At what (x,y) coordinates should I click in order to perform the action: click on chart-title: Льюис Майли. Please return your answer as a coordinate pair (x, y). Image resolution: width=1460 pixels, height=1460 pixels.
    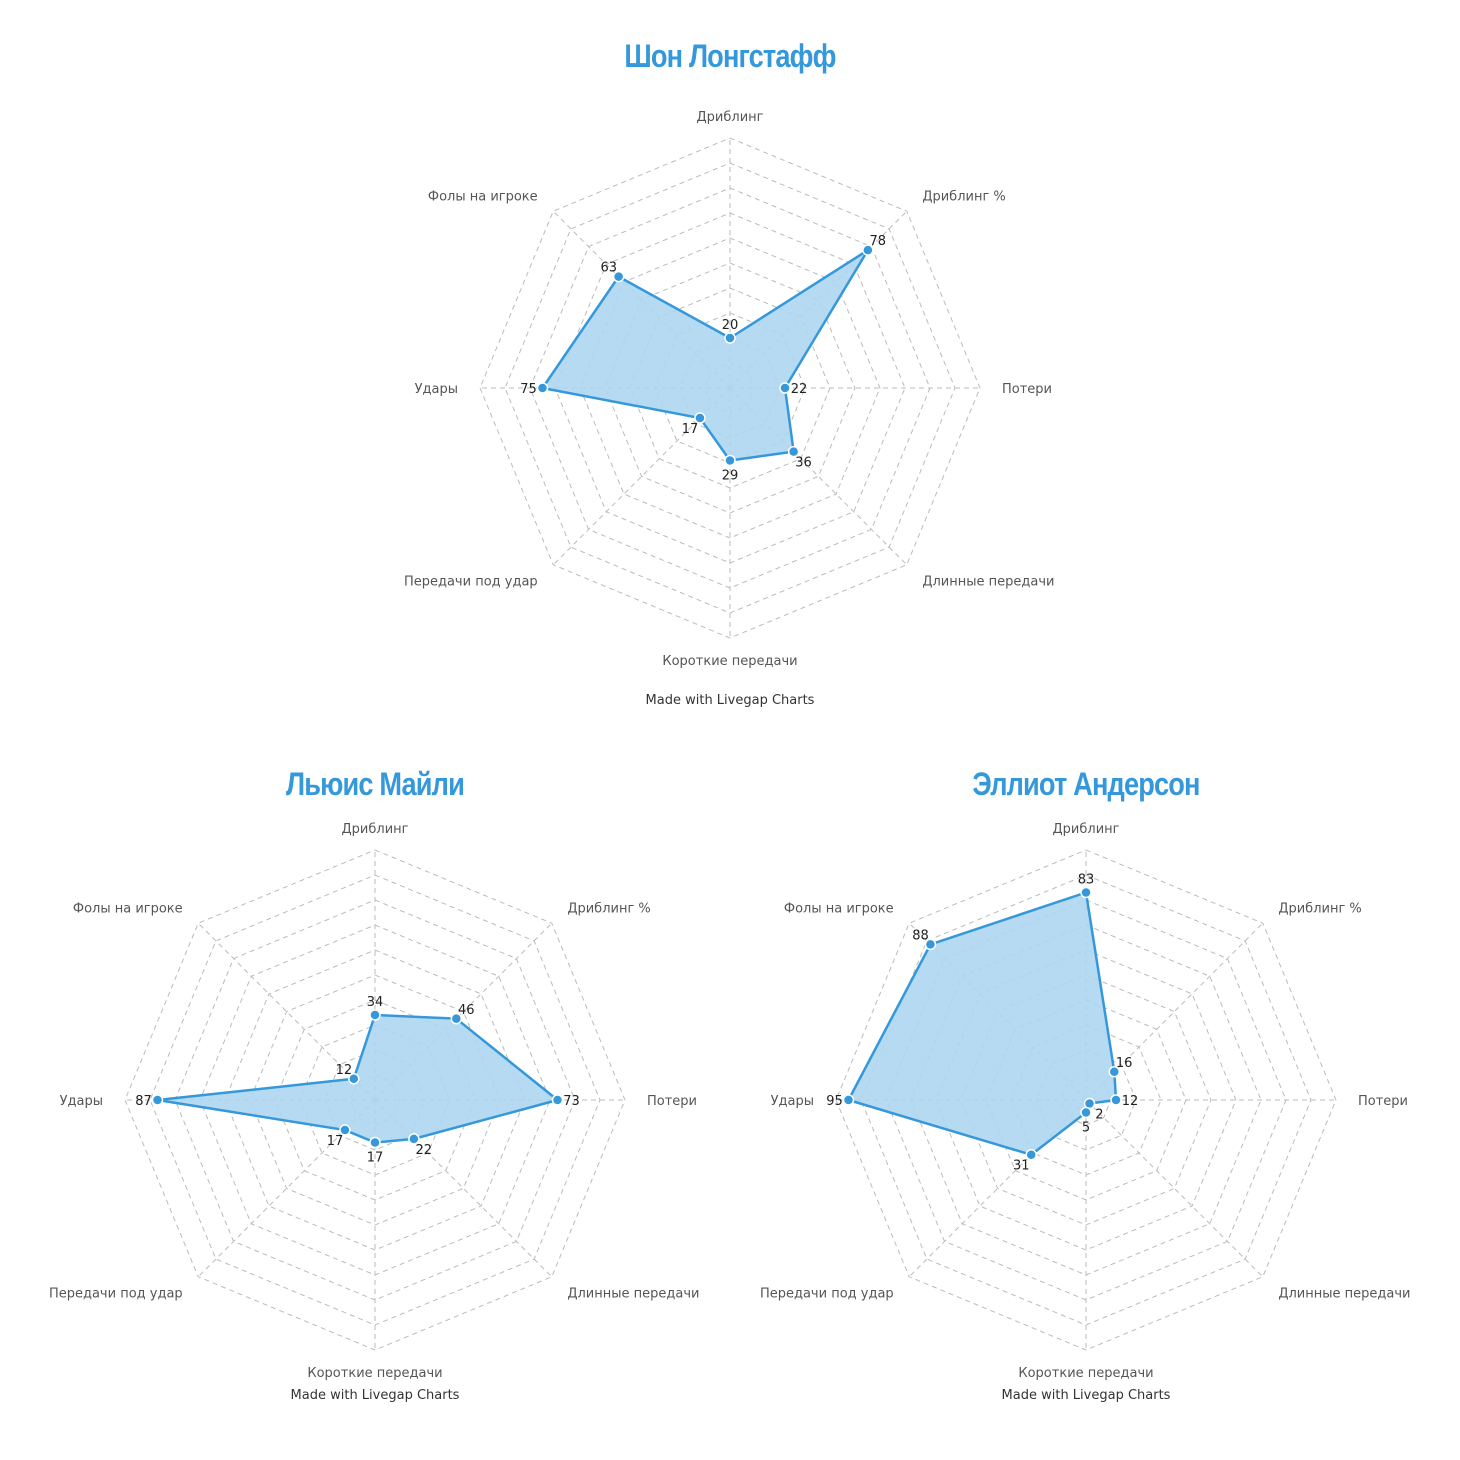
    Looking at the image, I should click on (375, 784).